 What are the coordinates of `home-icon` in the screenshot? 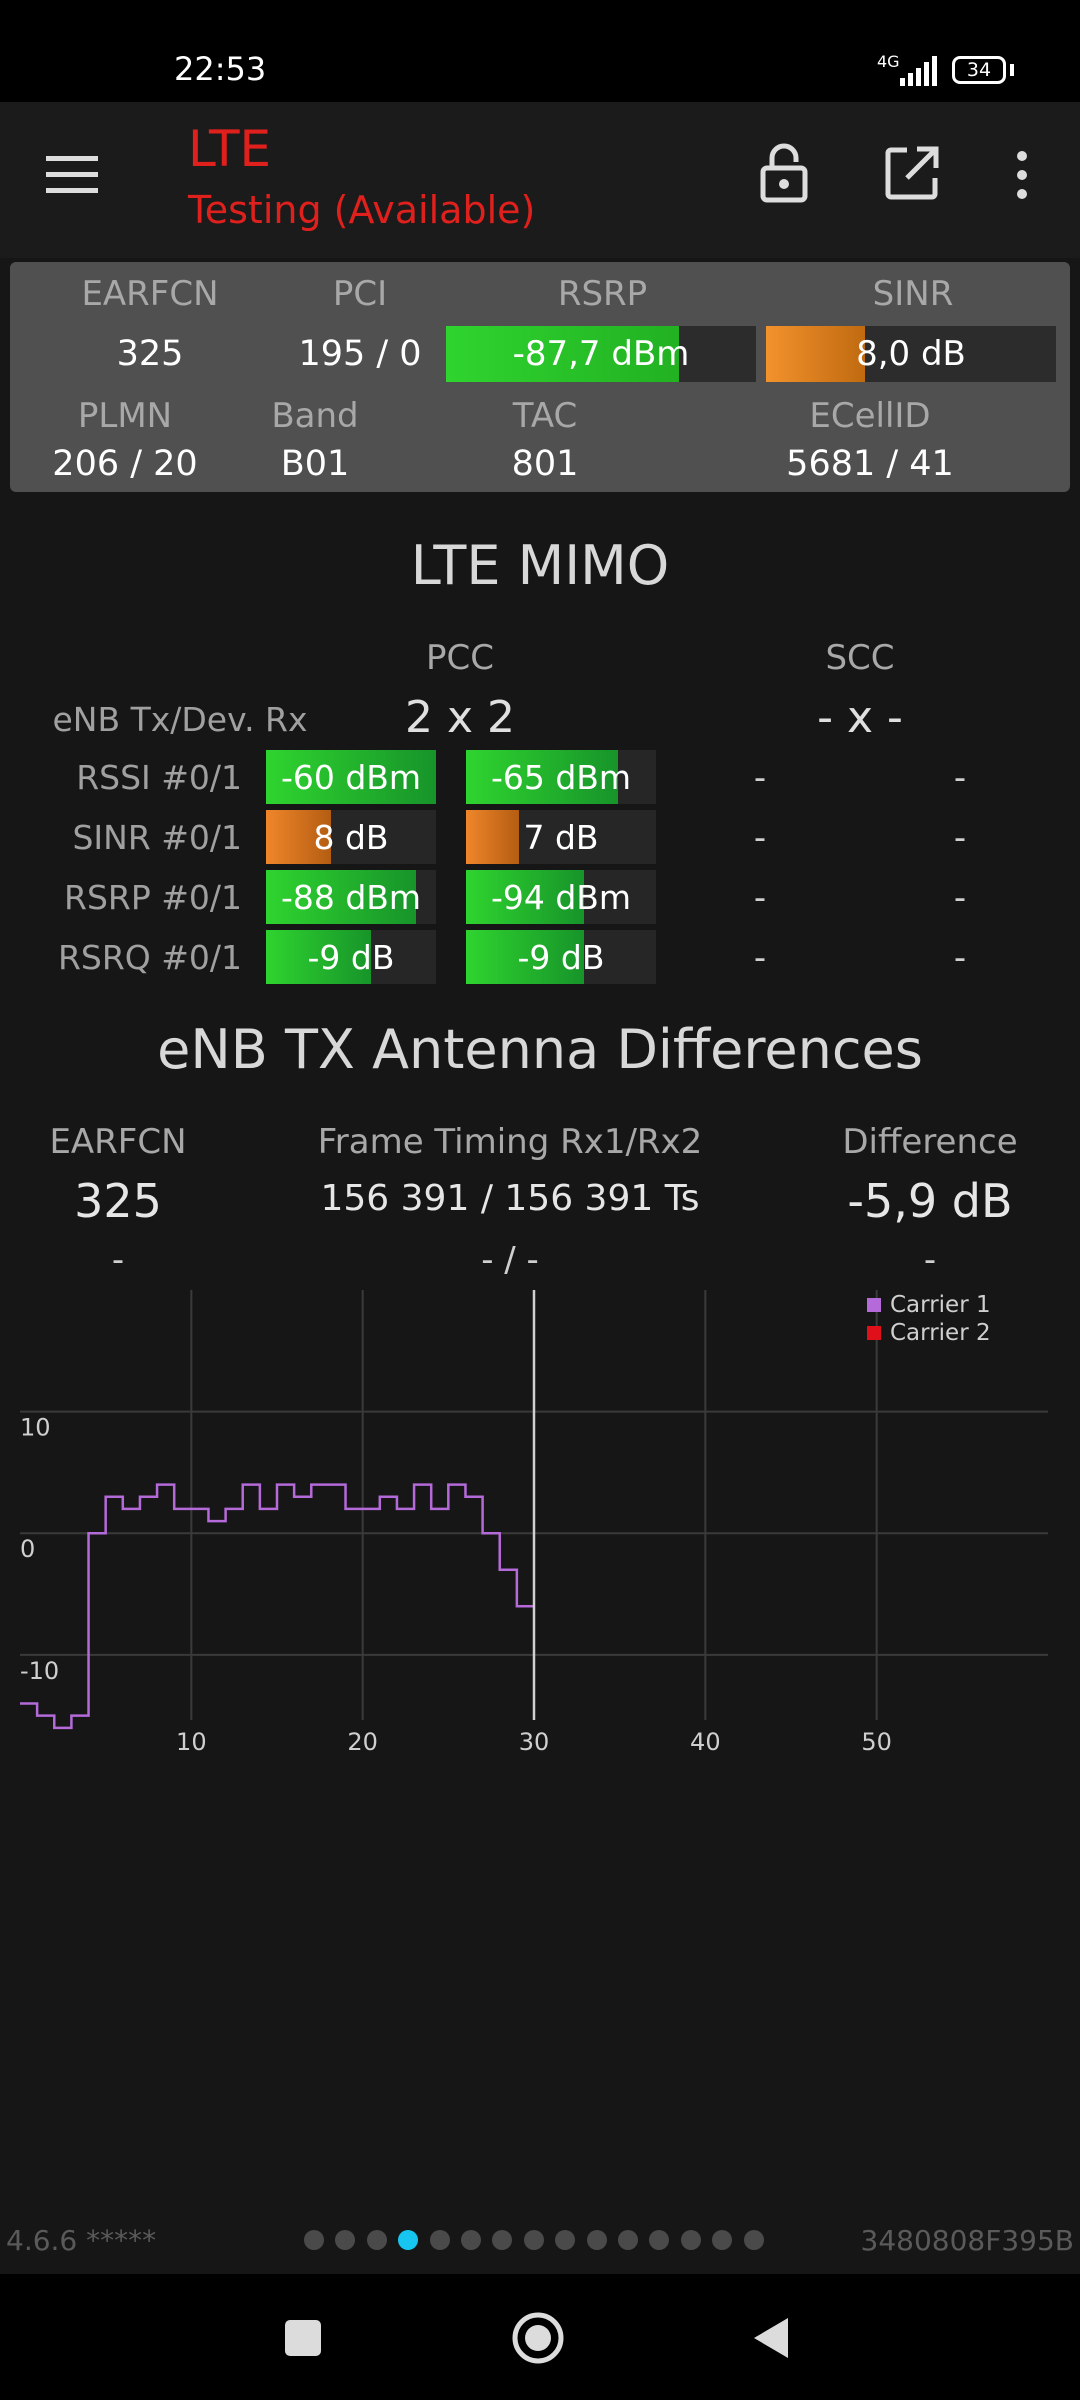 It's located at (538, 2338).